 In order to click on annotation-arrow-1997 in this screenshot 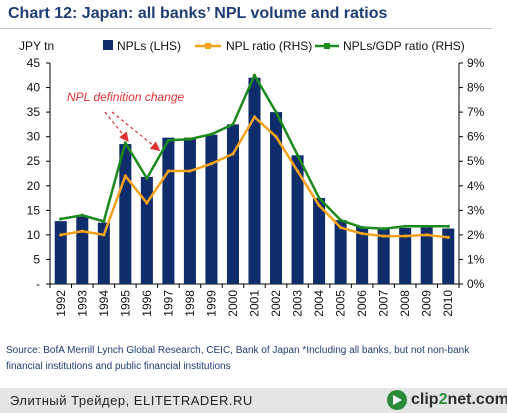, I will do `click(136, 131)`.